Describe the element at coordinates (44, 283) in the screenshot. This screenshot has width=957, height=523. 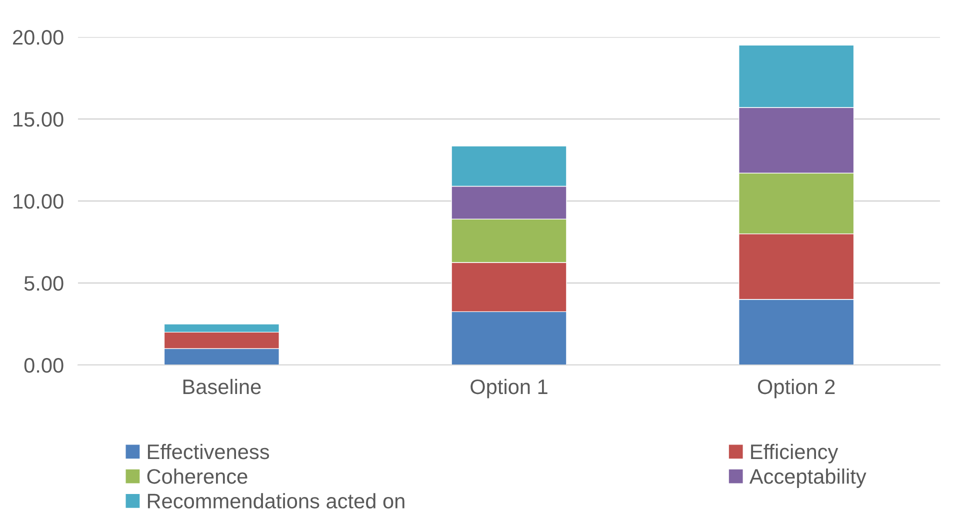
I see `y-tick-label: 5.00` at that location.